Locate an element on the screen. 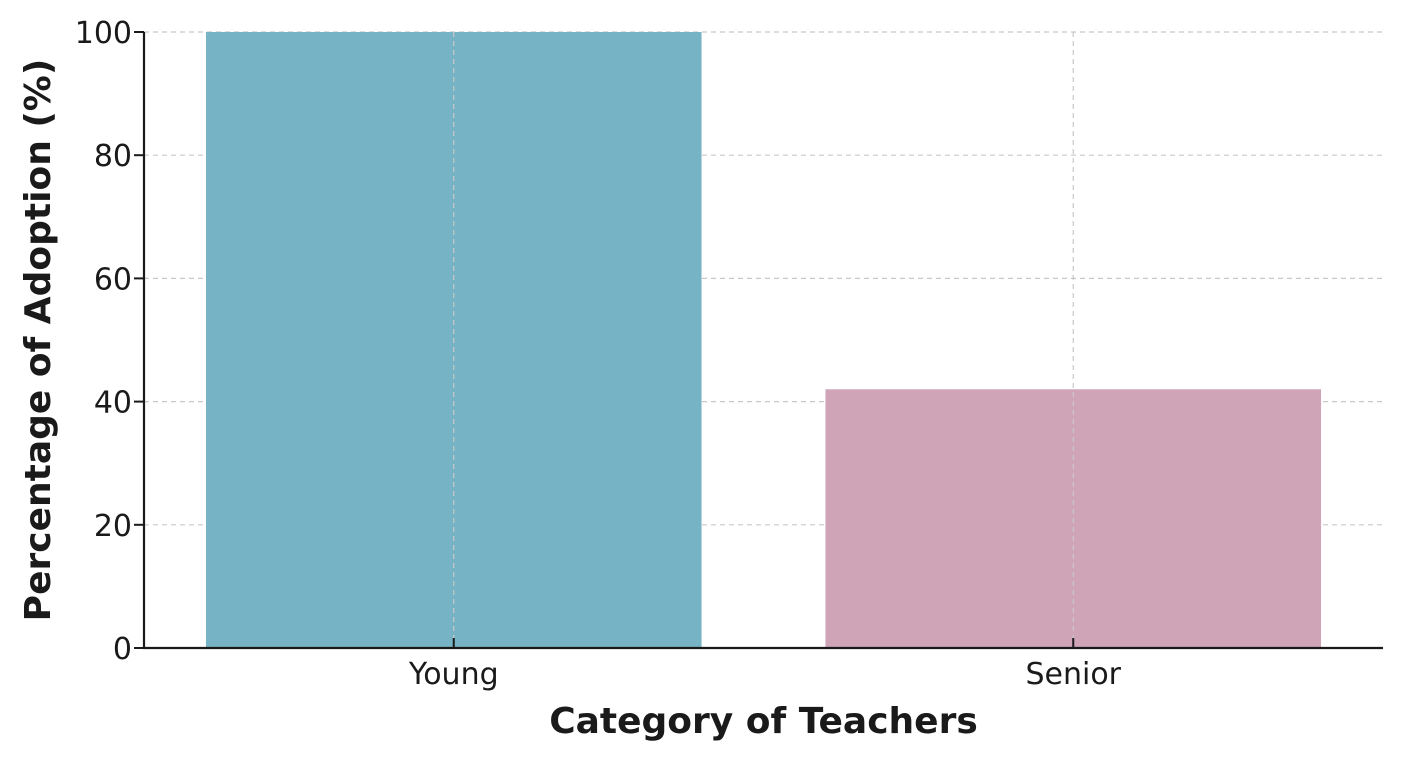 This screenshot has width=1402, height=760. x-tick-label: Young is located at coordinates (453, 674).